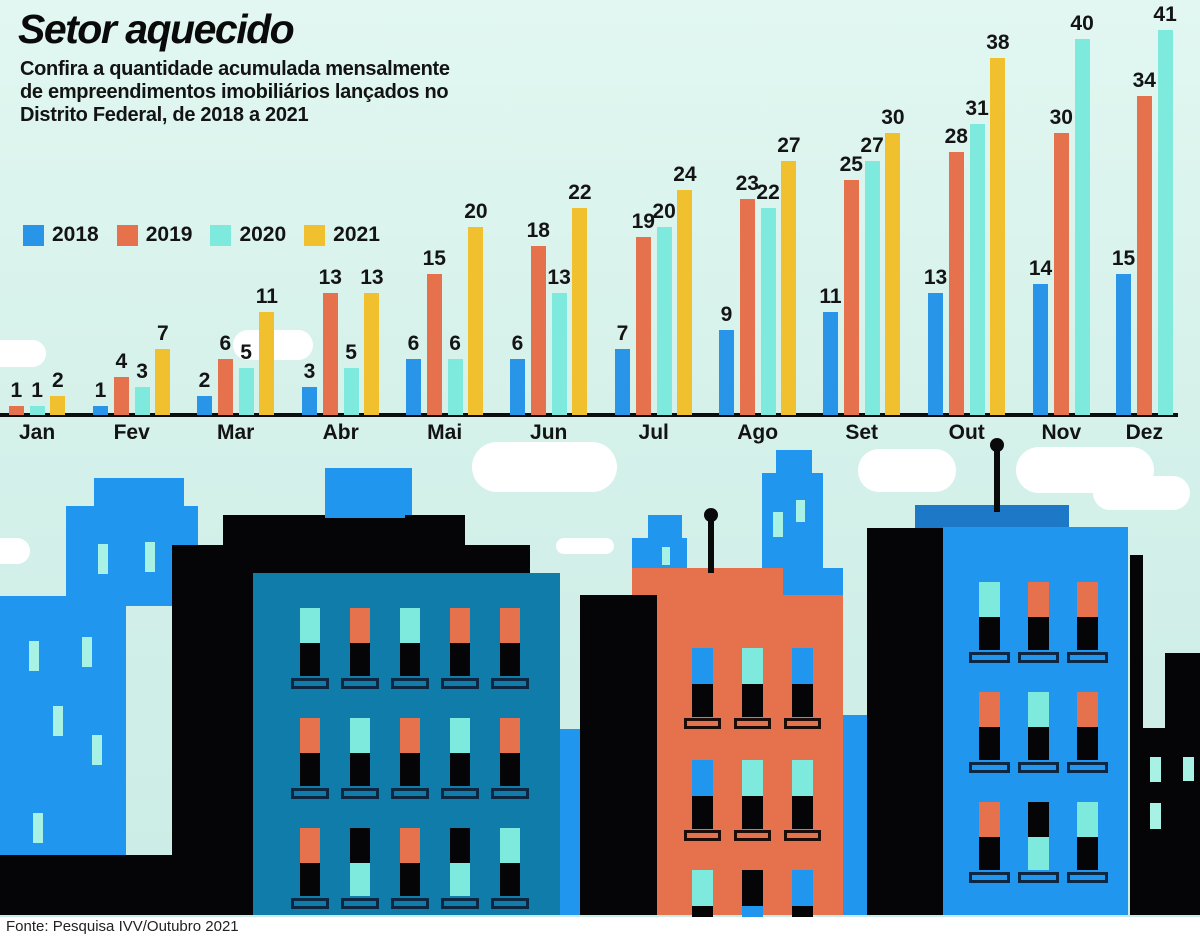 The height and width of the screenshot is (939, 1200). What do you see at coordinates (855, 815) in the screenshot?
I see `building-blue-sliver-right` at bounding box center [855, 815].